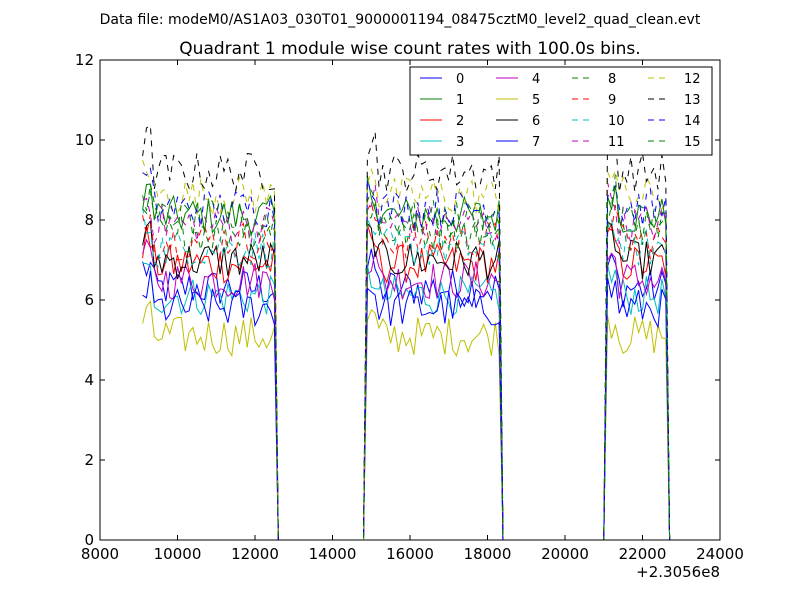 Image resolution: width=800 pixels, height=600 pixels. Describe the element at coordinates (100, 554) in the screenshot. I see `x-tick-label: 8000` at that location.